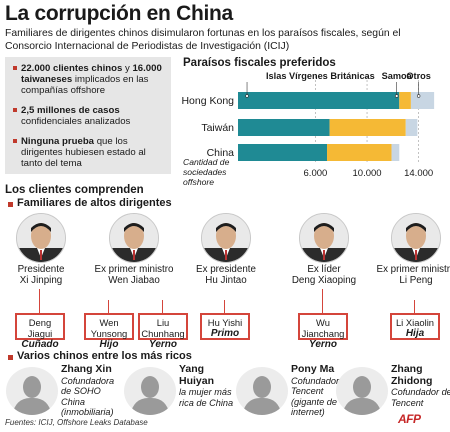 Image resolution: width=450 pixels, height=432 pixels. Describe the element at coordinates (206, 172) in the screenshot. I see `x-axis-label: Cantidad de sociedades offshore` at that location.